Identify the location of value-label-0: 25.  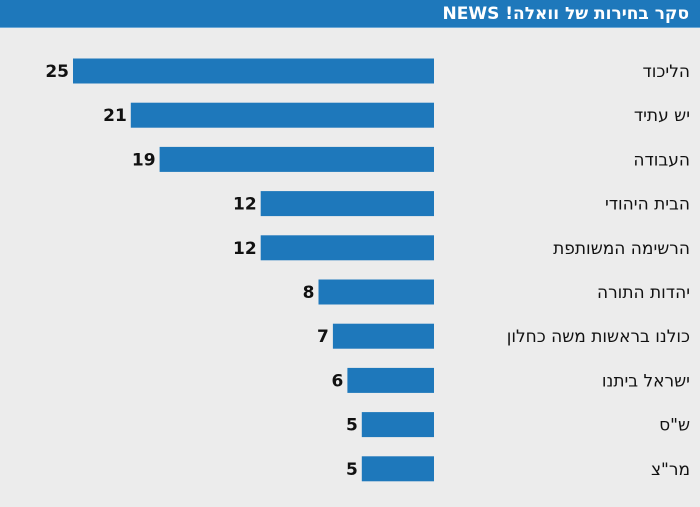
(57, 72).